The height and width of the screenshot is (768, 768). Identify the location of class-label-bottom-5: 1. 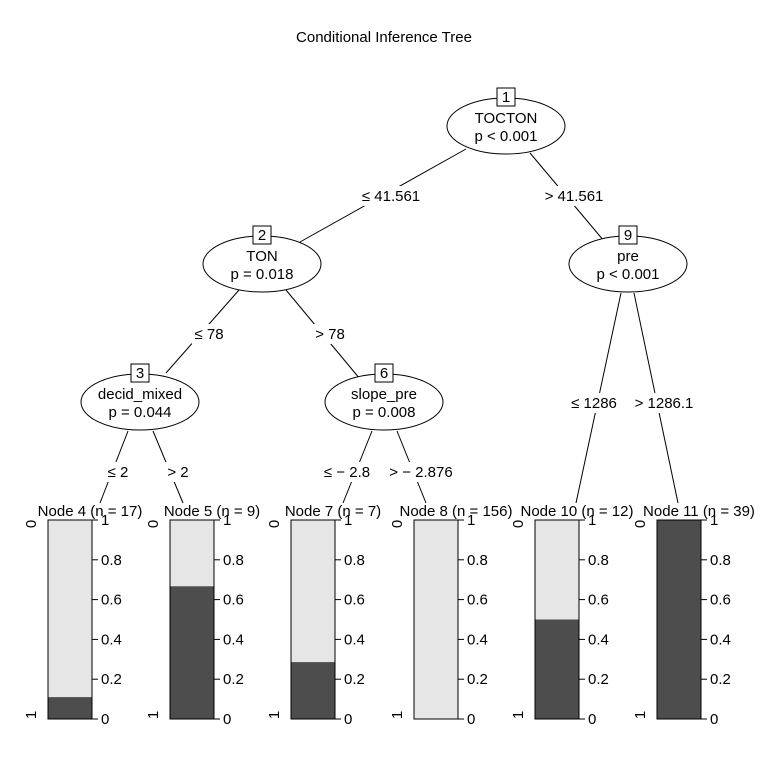
(153, 715).